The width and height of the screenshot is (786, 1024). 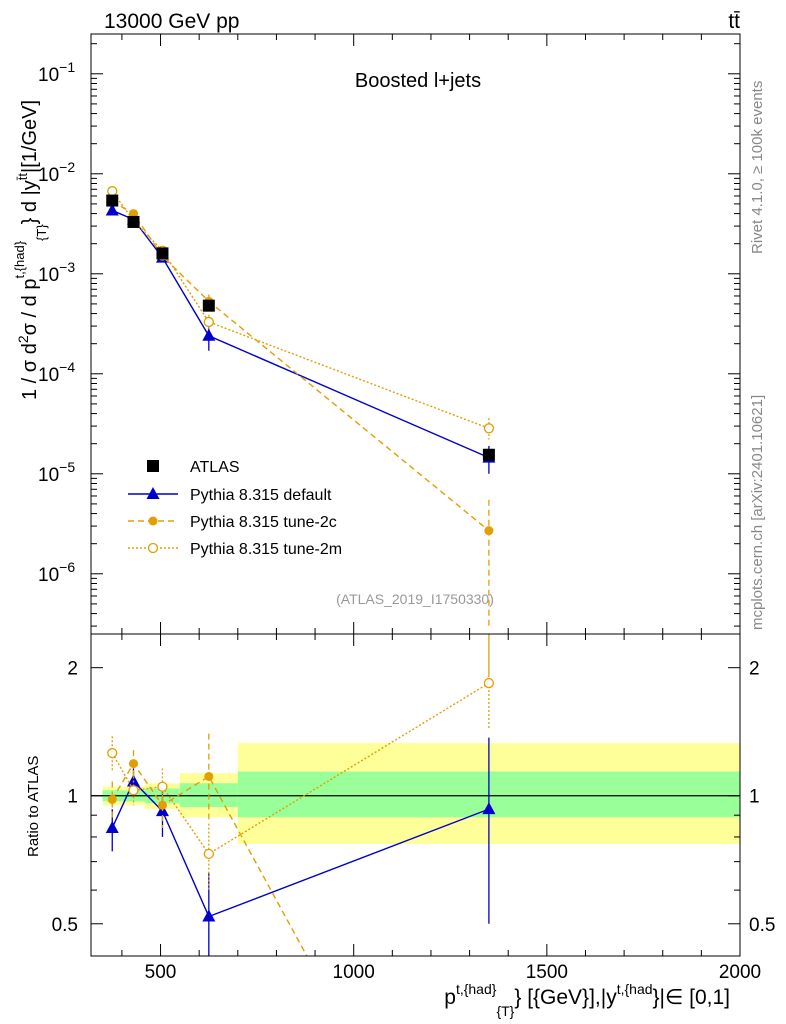 I want to click on ratio-y-tick-label-right: 2, so click(x=754, y=669).